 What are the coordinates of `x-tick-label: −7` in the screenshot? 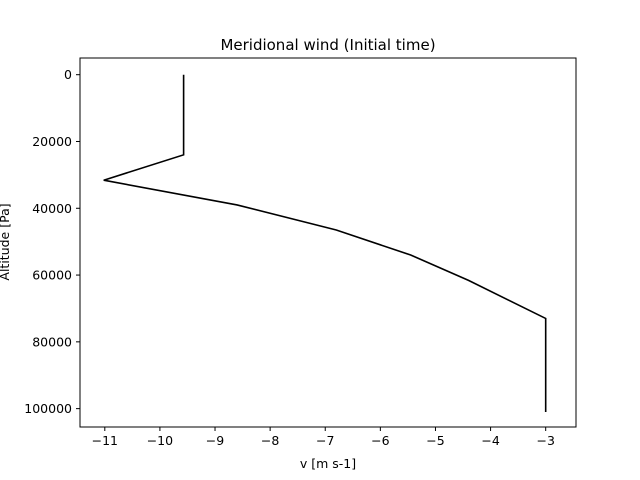 It's located at (325, 440).